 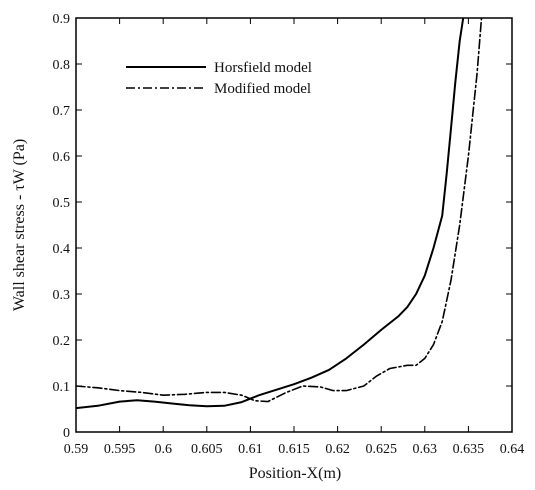 I want to click on x-tick-label: 0.62, so click(x=337, y=449).